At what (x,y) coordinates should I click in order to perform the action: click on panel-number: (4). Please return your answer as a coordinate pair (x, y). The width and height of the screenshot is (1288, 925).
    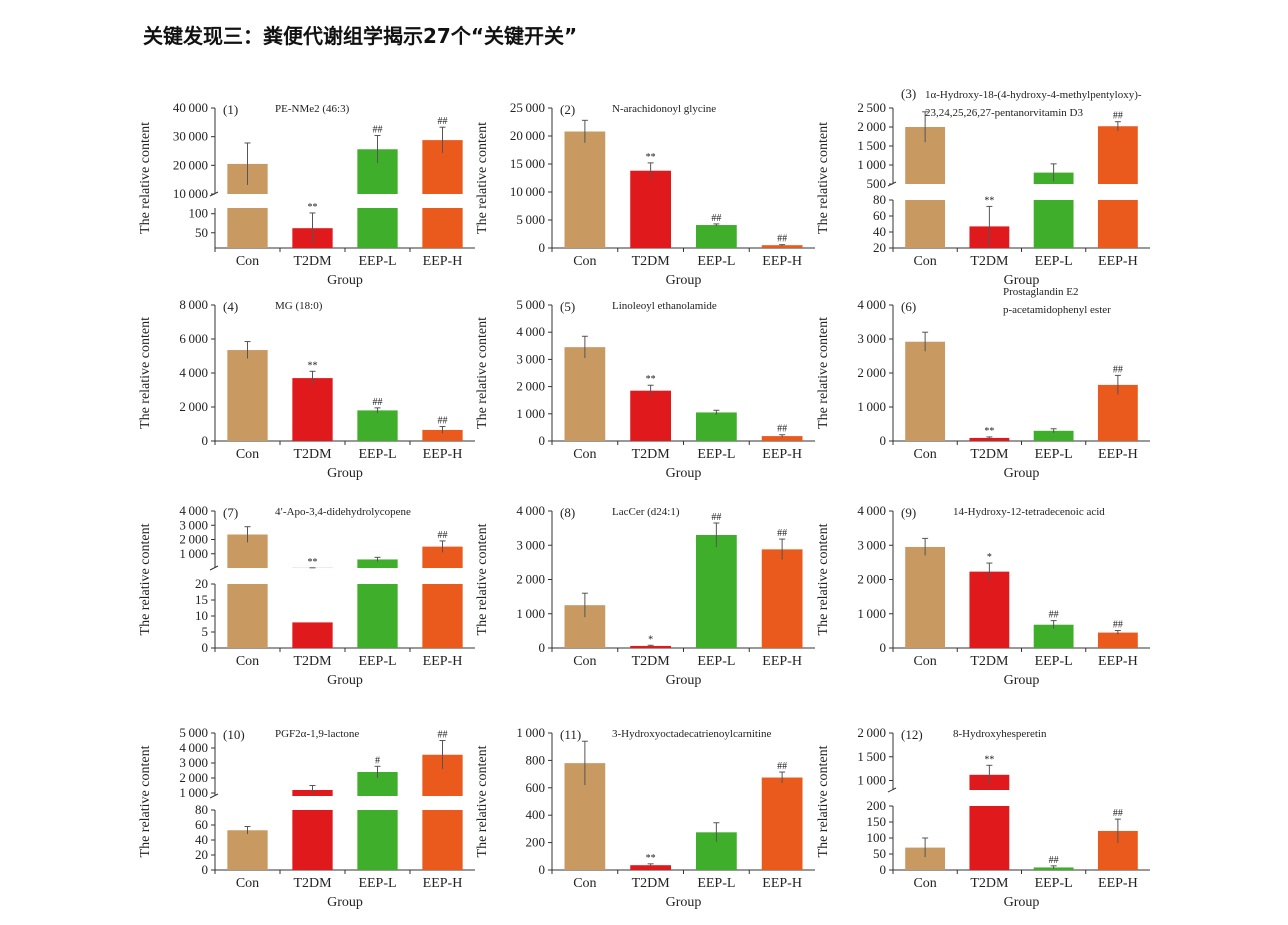
    Looking at the image, I should click on (230, 306).